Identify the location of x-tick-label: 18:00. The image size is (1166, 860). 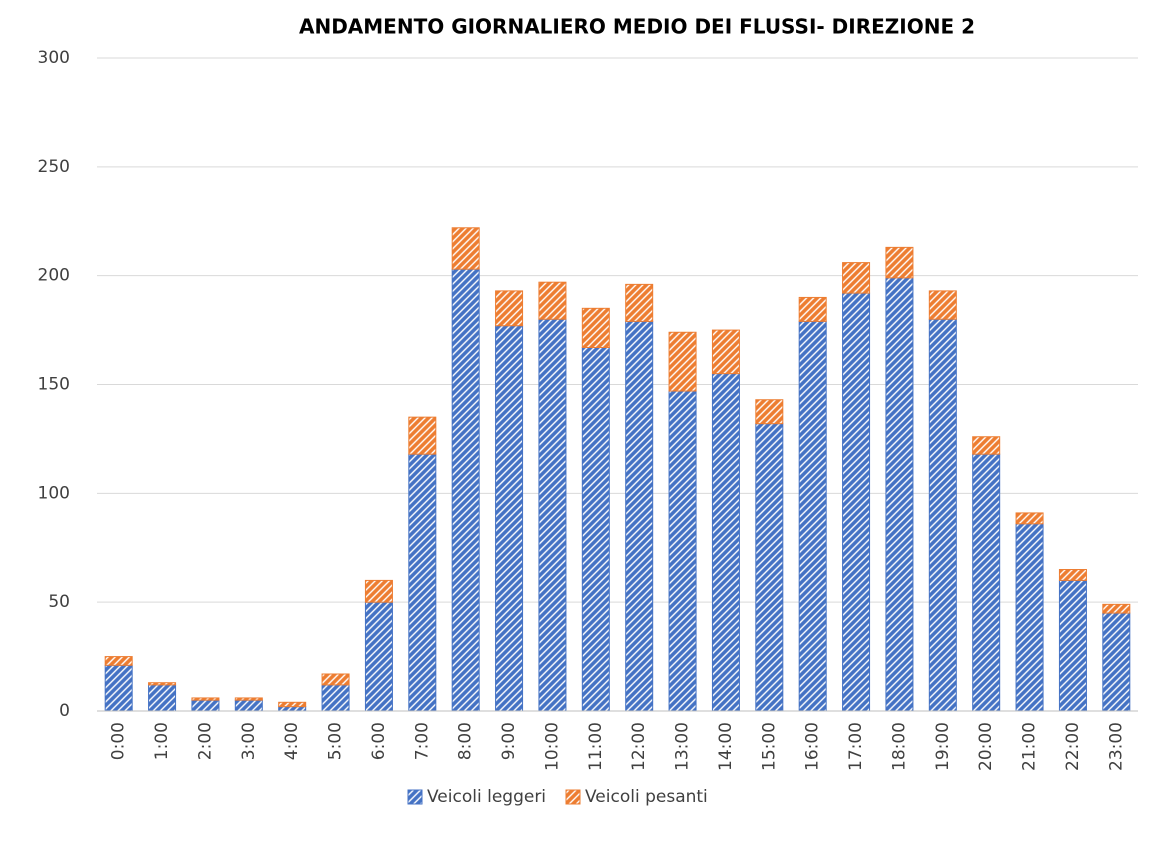
(899, 746).